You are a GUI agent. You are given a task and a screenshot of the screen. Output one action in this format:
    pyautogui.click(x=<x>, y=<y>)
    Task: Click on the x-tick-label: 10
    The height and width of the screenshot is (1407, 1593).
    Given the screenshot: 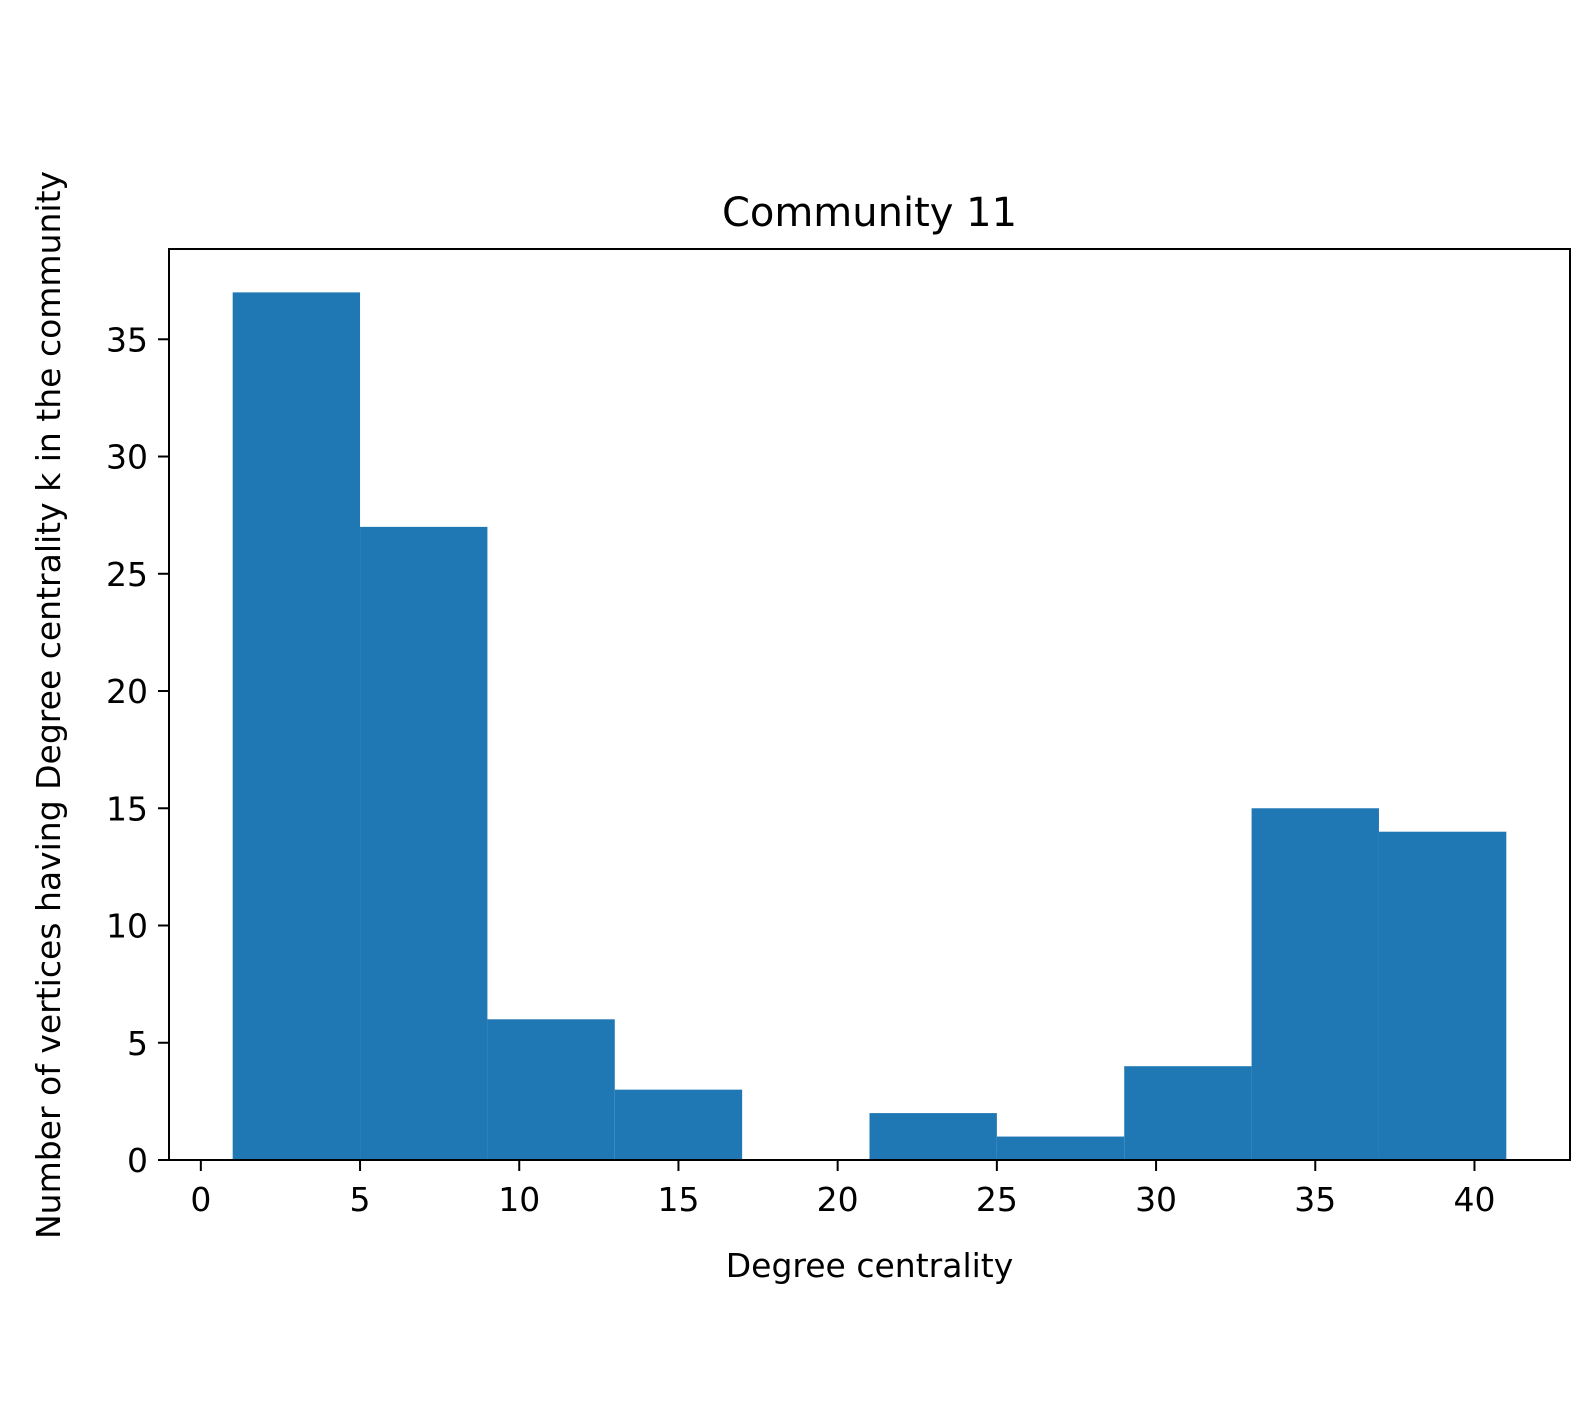 What is the action you would take?
    pyautogui.click(x=519, y=1199)
    